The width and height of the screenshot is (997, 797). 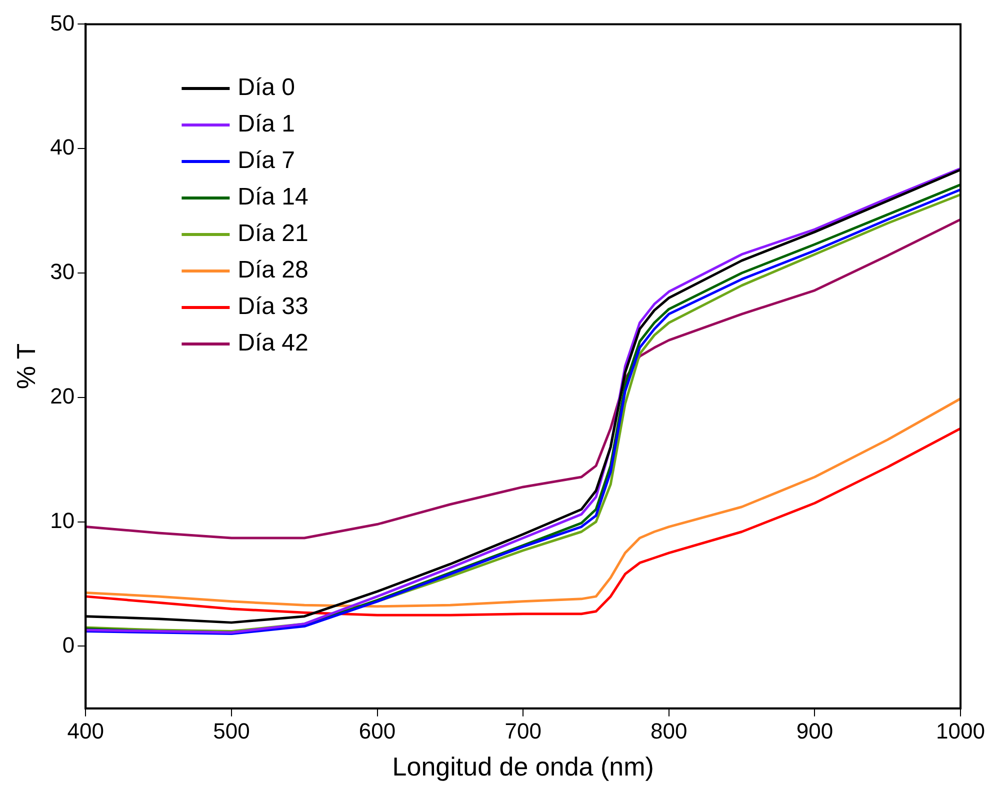 I want to click on y-tick-label: 10, so click(x=62, y=520).